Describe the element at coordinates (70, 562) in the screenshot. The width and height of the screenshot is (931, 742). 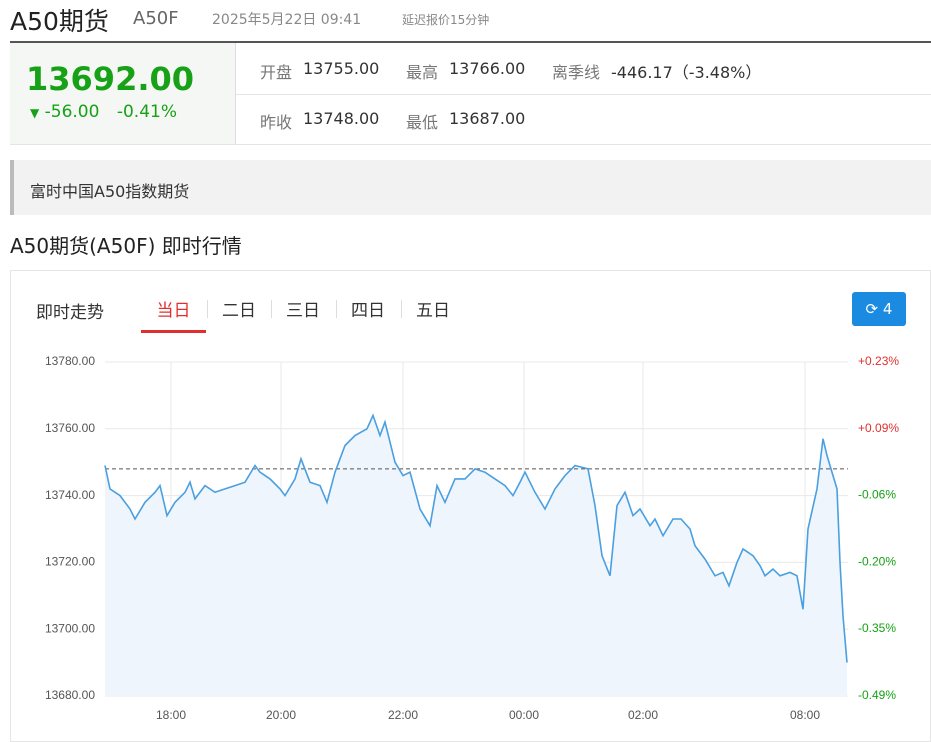
I see `y-tick-label: 13720.00` at that location.